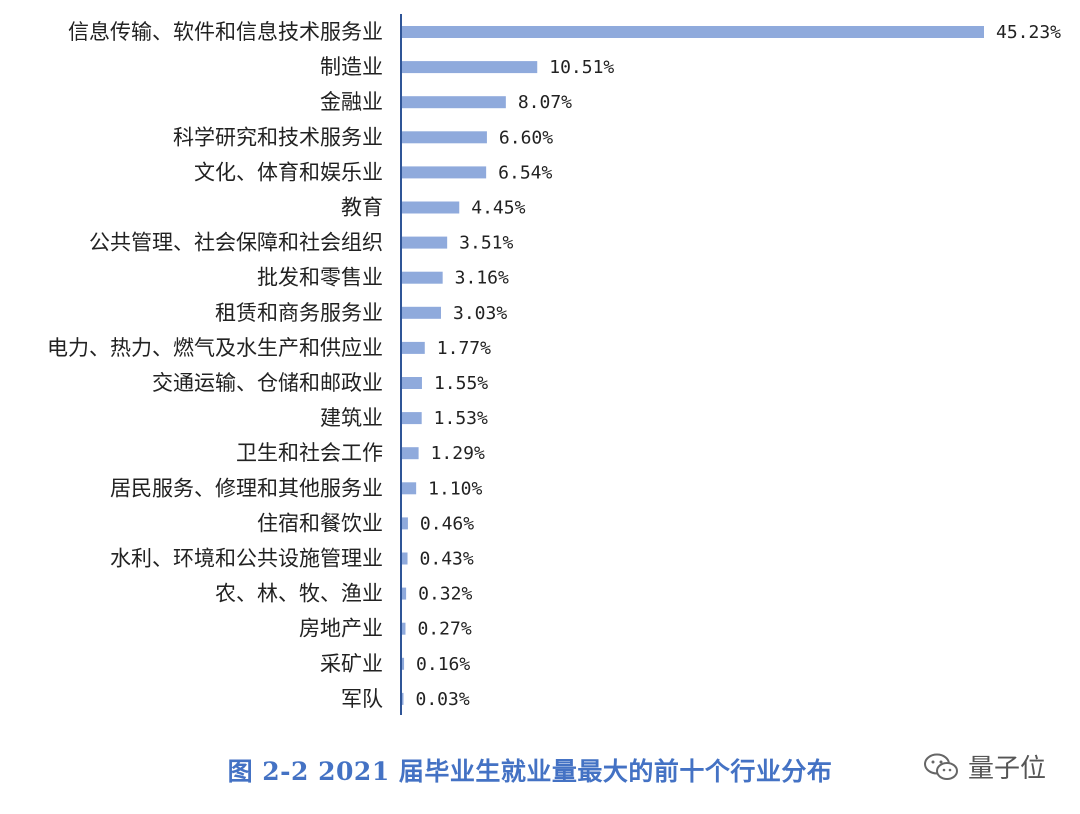 Image resolution: width=1080 pixels, height=814 pixels. Describe the element at coordinates (486, 243) in the screenshot. I see `value-label: 3.51%` at that location.